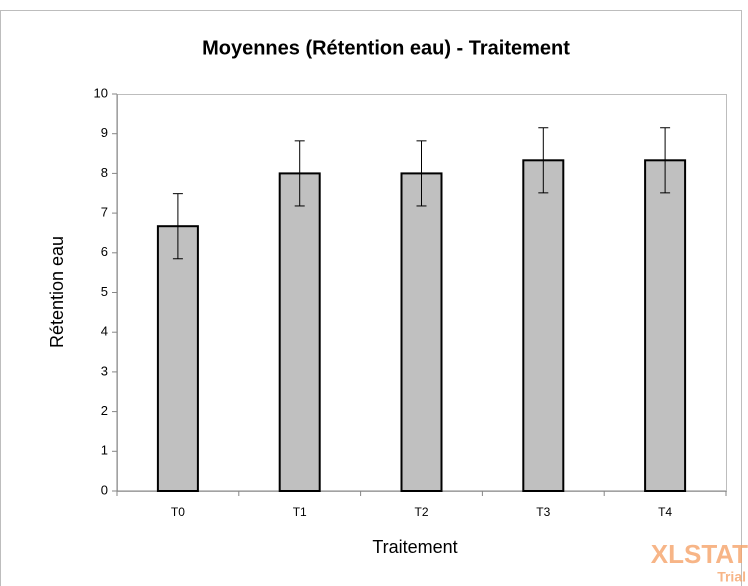  Describe the element at coordinates (414, 547) in the screenshot. I see `x-axis-label: Traitement` at that location.